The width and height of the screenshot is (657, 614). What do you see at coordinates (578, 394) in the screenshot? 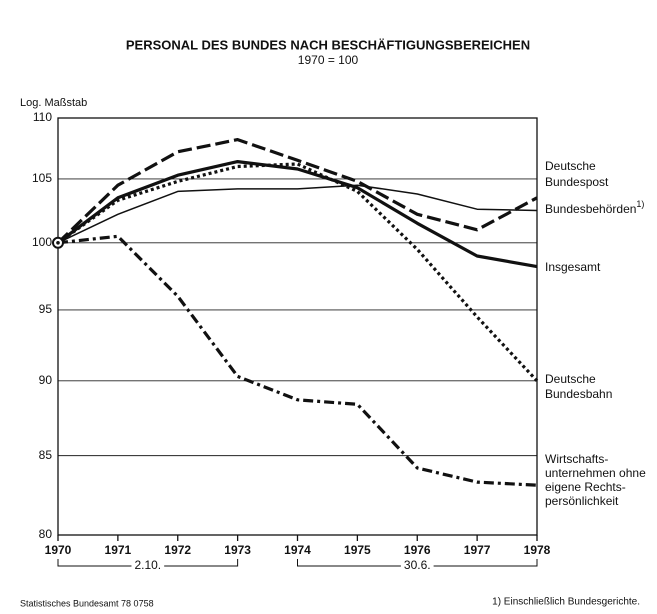
I see `series-label: Bundesbahn` at bounding box center [578, 394].